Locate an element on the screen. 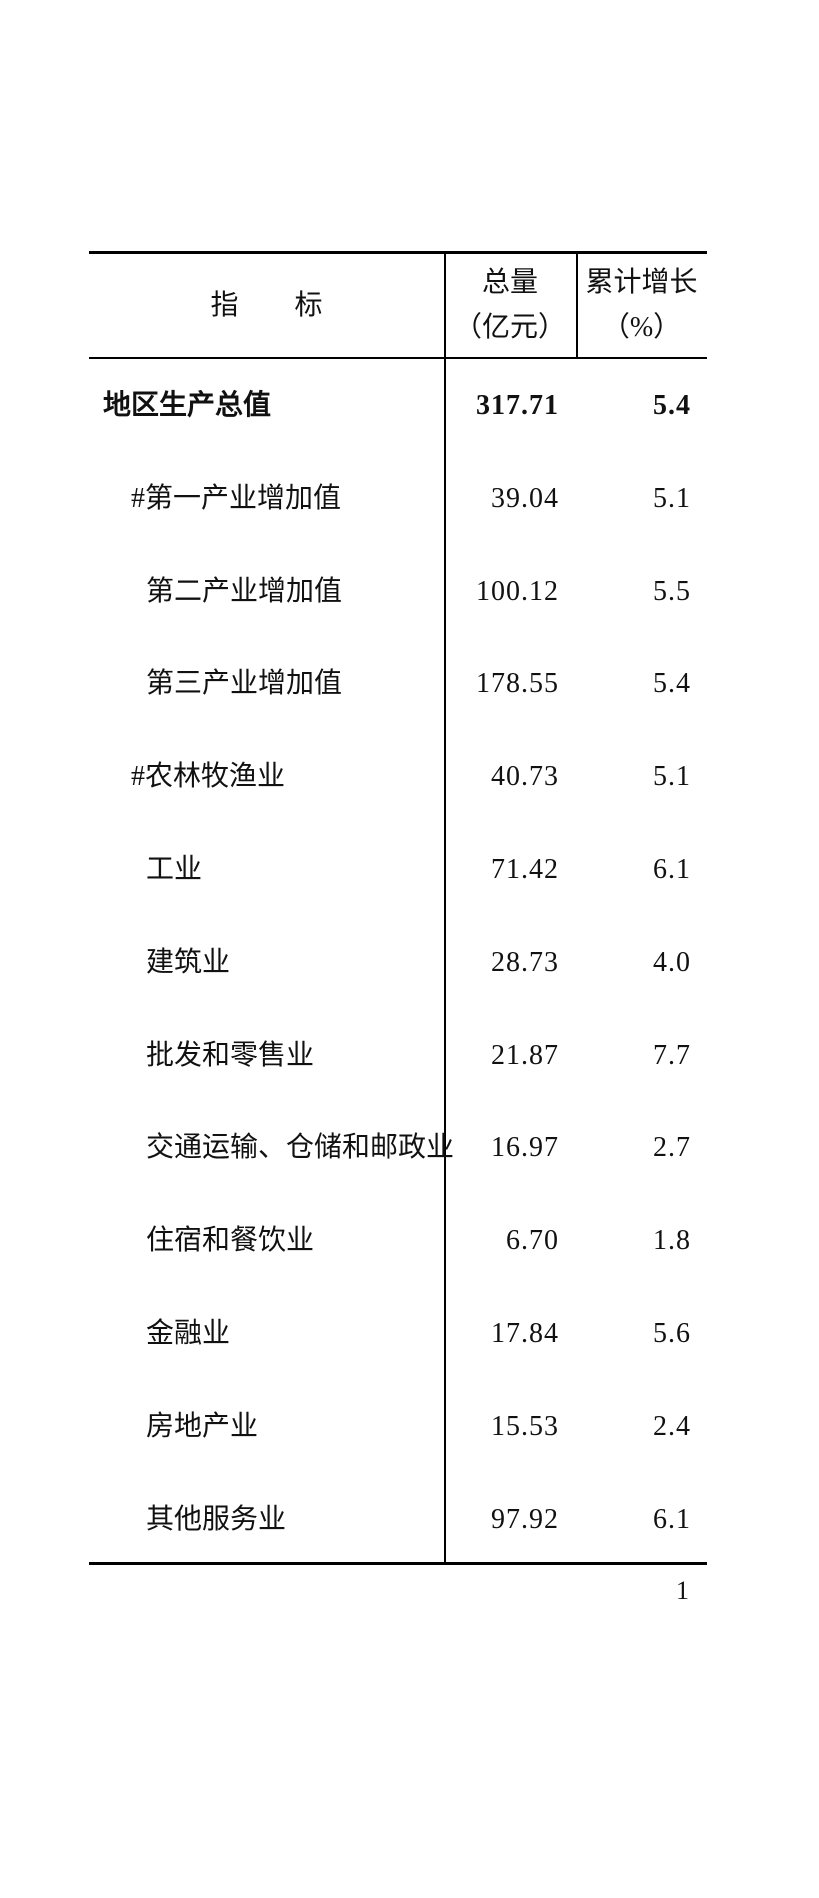 This screenshot has height=1898, width=819. row-total: 178.55 is located at coordinates (517, 684).